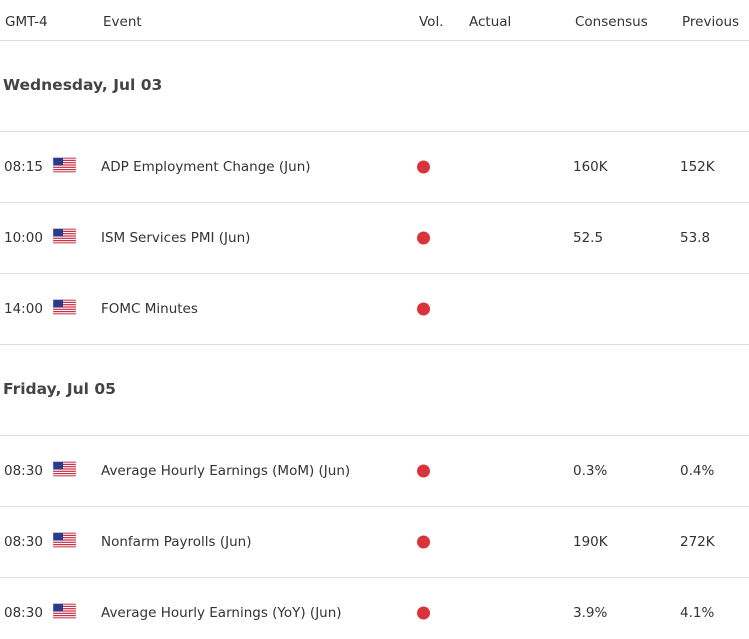 The height and width of the screenshot is (639, 749). I want to click on consensus: 0.3%, so click(590, 471).